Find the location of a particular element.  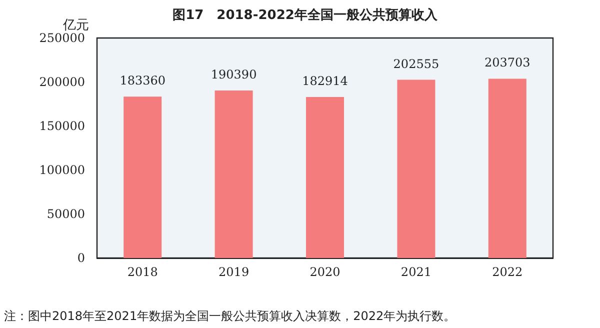

data-label: 183360 is located at coordinates (143, 81).